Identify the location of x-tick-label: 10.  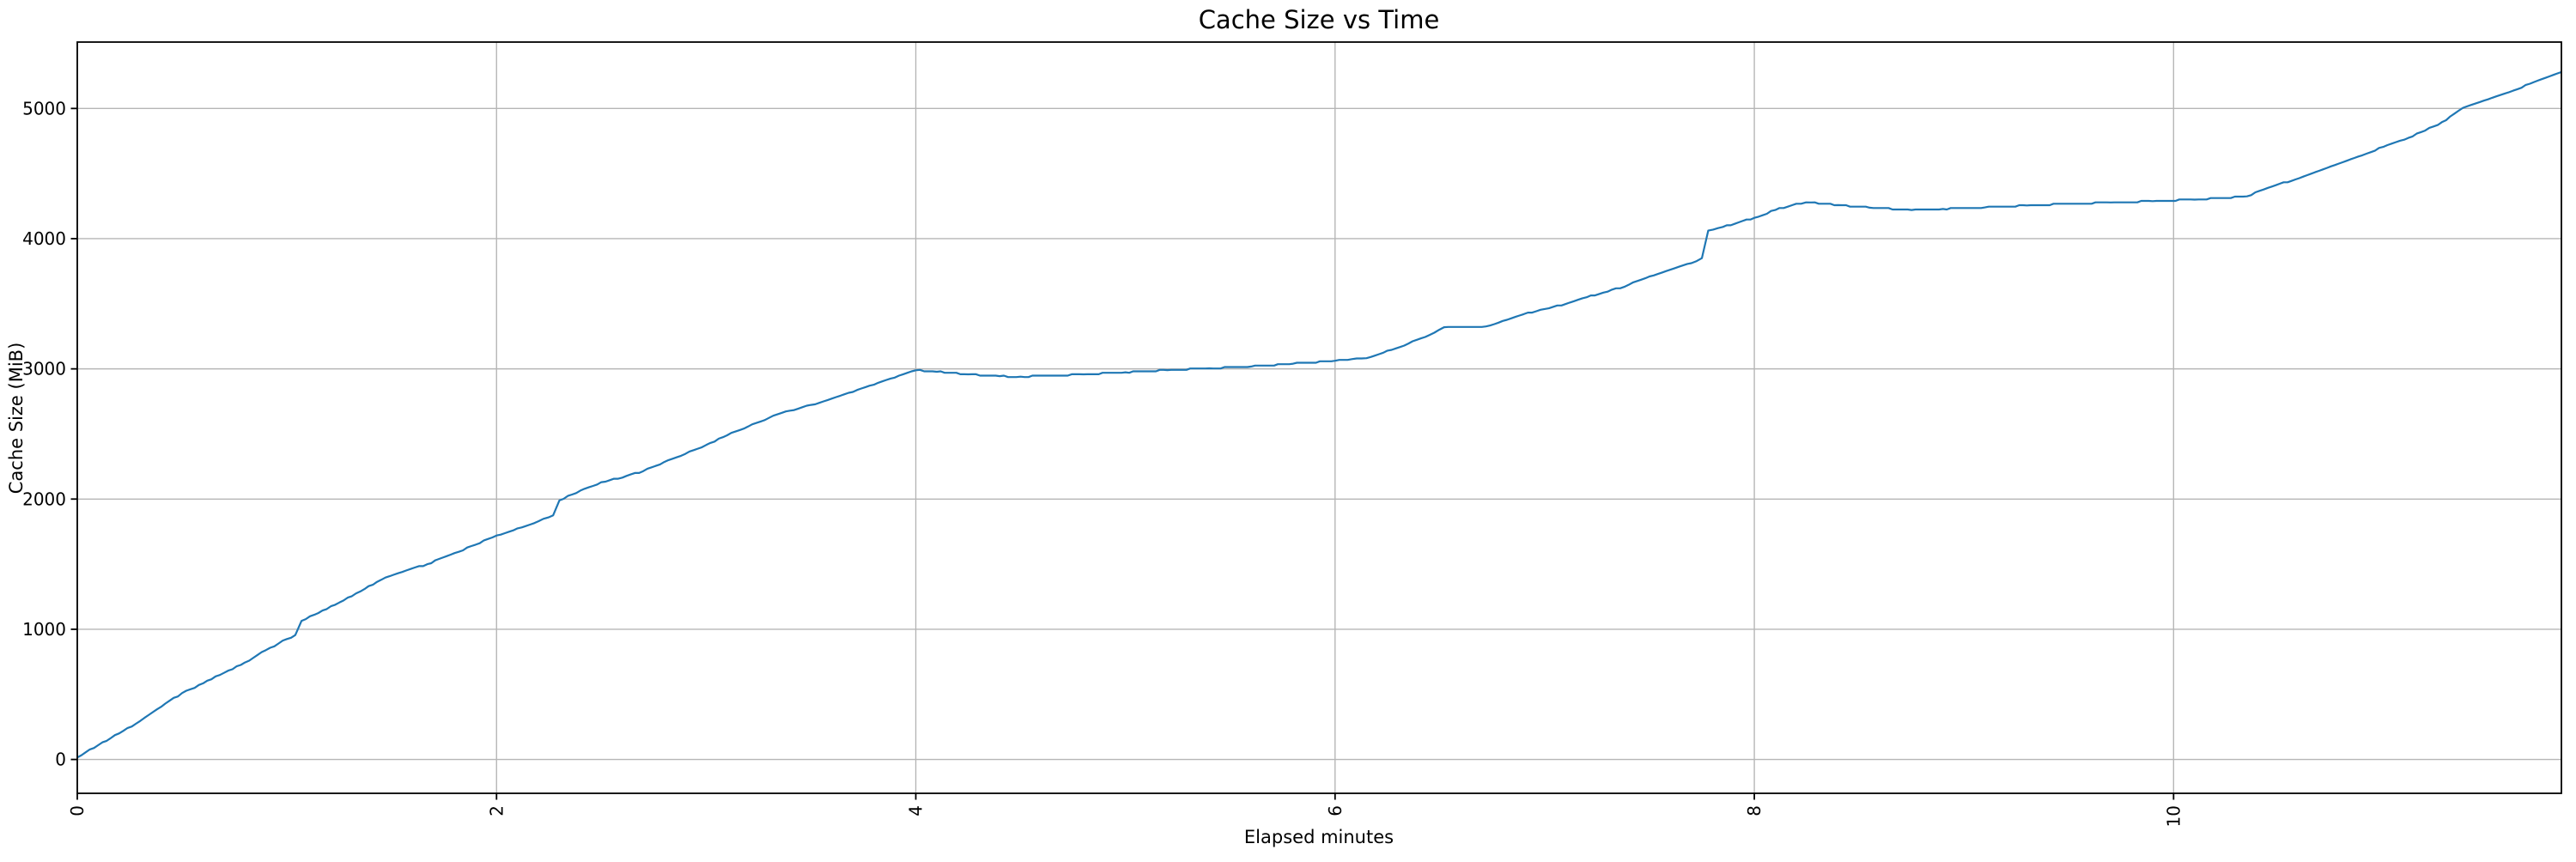
(2173, 816).